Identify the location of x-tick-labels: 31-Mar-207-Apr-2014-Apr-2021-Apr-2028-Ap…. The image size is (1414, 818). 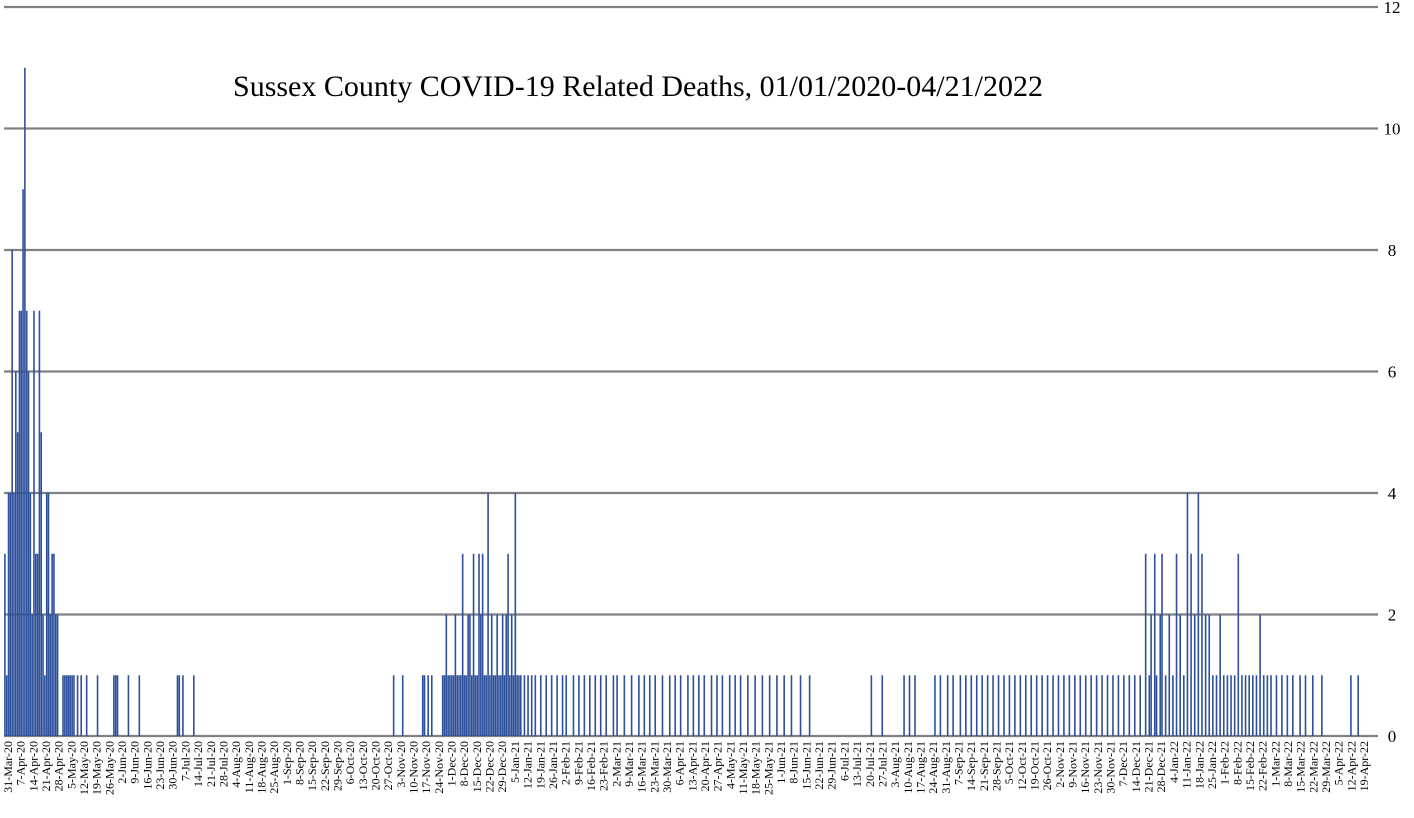
(686, 768).